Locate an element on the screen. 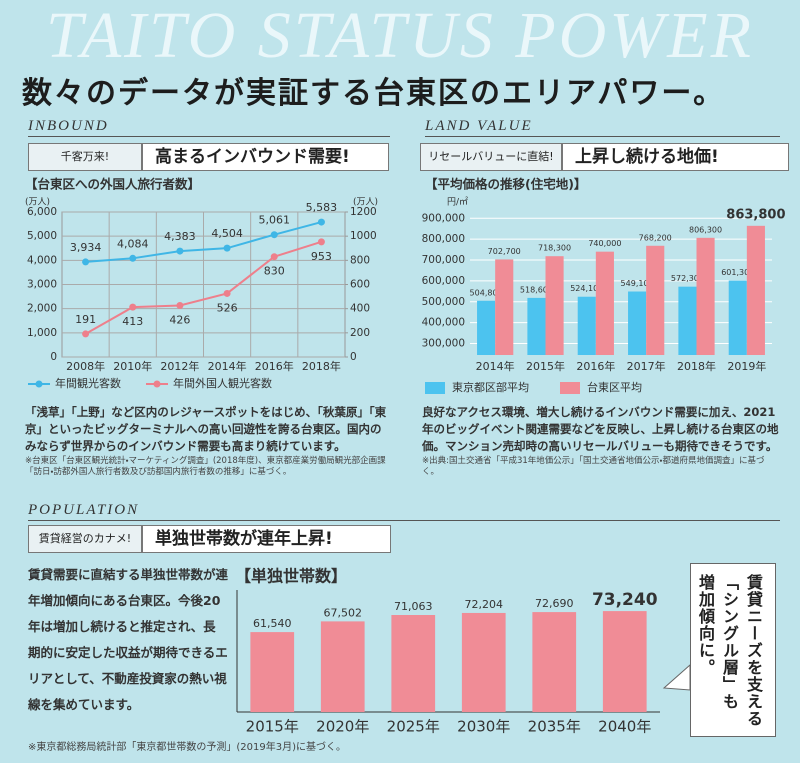 The height and width of the screenshot is (763, 800). x-tick-label: 2008年 is located at coordinates (85, 366).